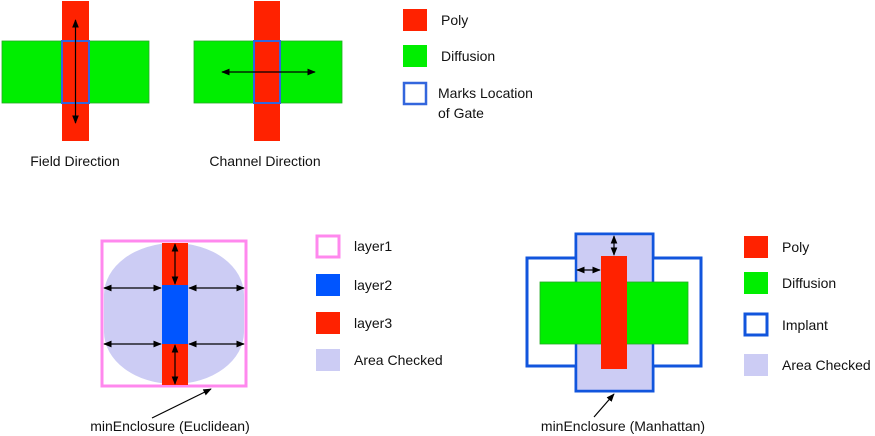  What do you see at coordinates (379, 302) in the screenshot?
I see `euclidean-legend: layer1 layer2 layer3 Area Checked` at bounding box center [379, 302].